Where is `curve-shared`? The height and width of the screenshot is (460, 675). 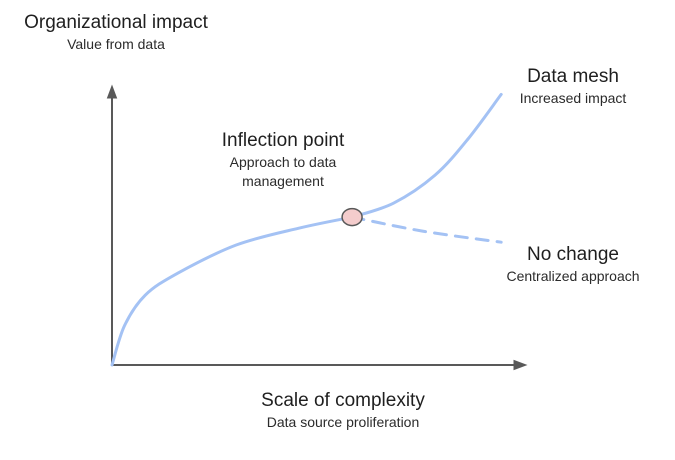
curve-shared is located at coordinates (232, 291).